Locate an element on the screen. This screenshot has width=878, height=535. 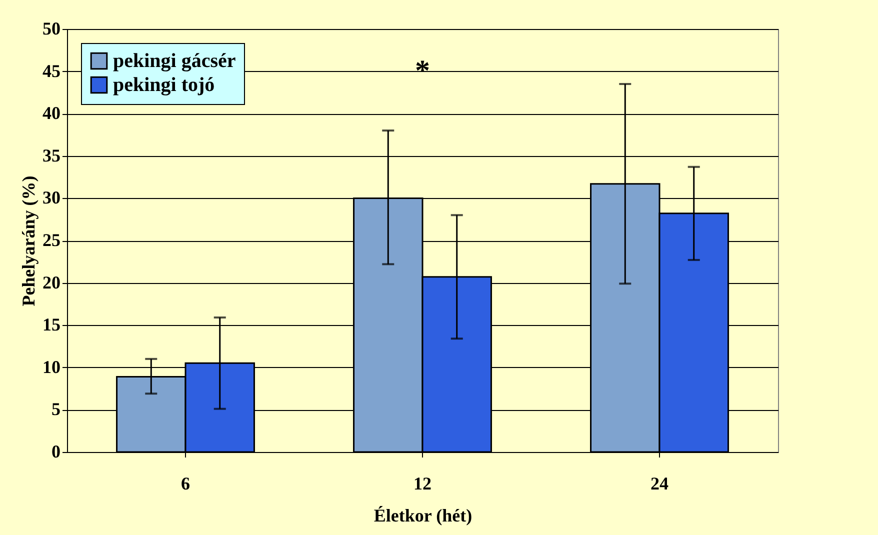
y-tick-label: 30 is located at coordinates (51, 198).